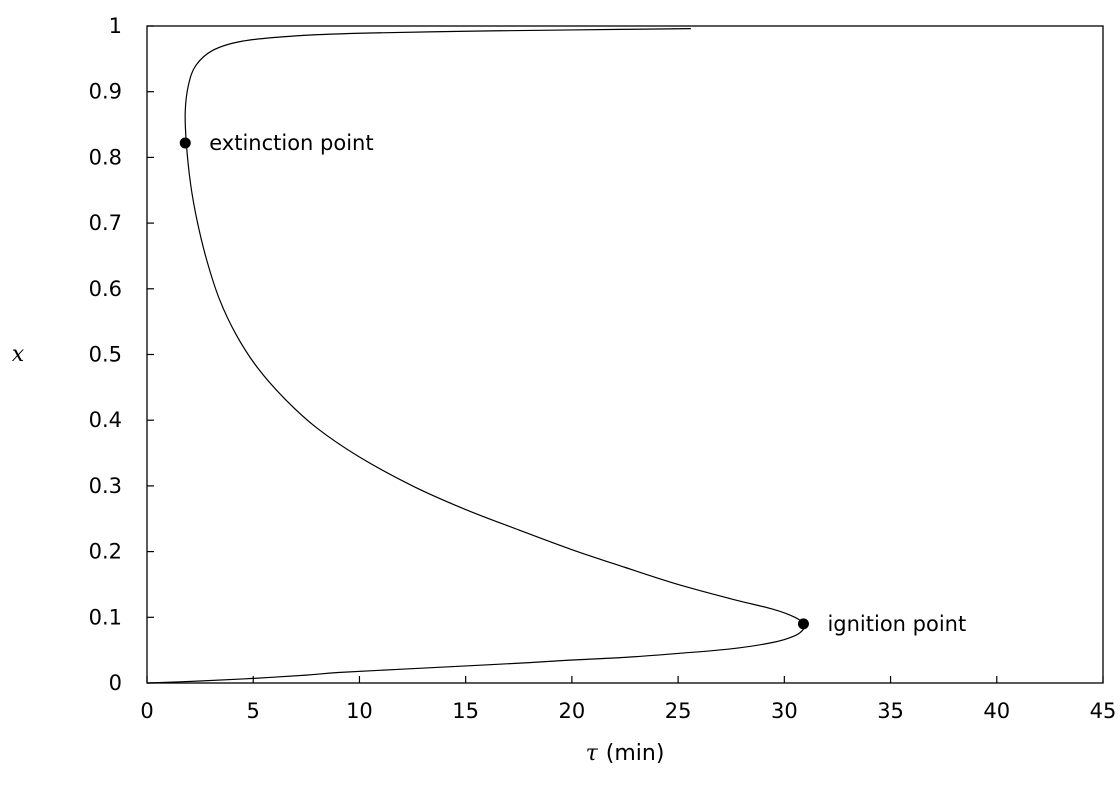  What do you see at coordinates (105, 289) in the screenshot?
I see `y-tick-label: 0.6` at bounding box center [105, 289].